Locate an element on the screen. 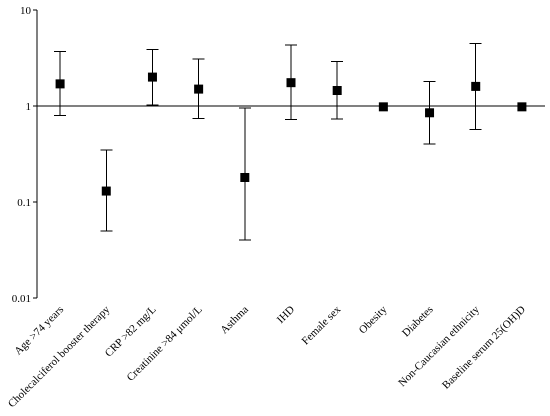 Image resolution: width=550 pixels, height=416 pixels. y-tick-label: 0.01 is located at coordinates (21, 299).